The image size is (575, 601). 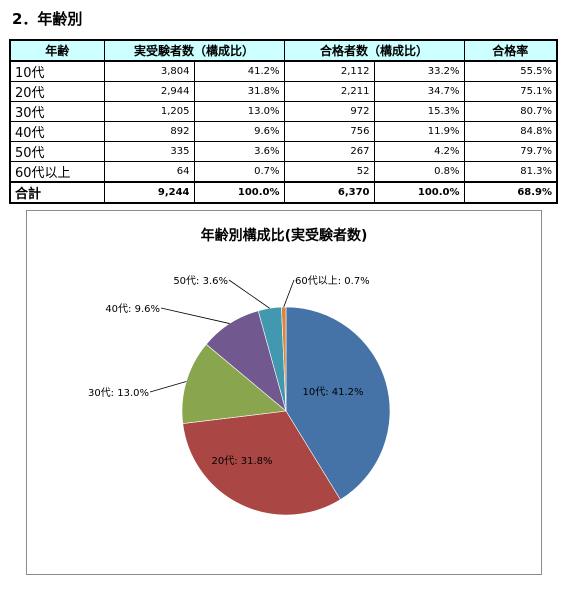 I want to click on table-header-row: 年齢 実受験者数（構成比） 合格者数（構成比） 合格率, so click(x=283, y=50).